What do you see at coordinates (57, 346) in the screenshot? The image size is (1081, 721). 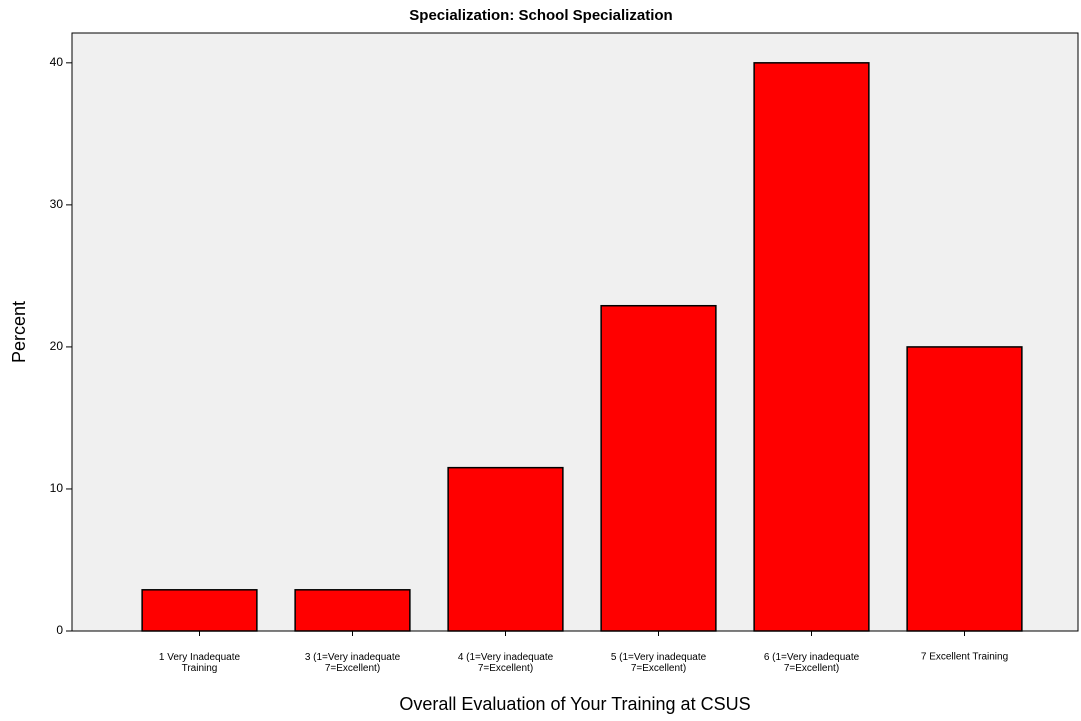 I see `y-tick-label: 20` at bounding box center [57, 346].